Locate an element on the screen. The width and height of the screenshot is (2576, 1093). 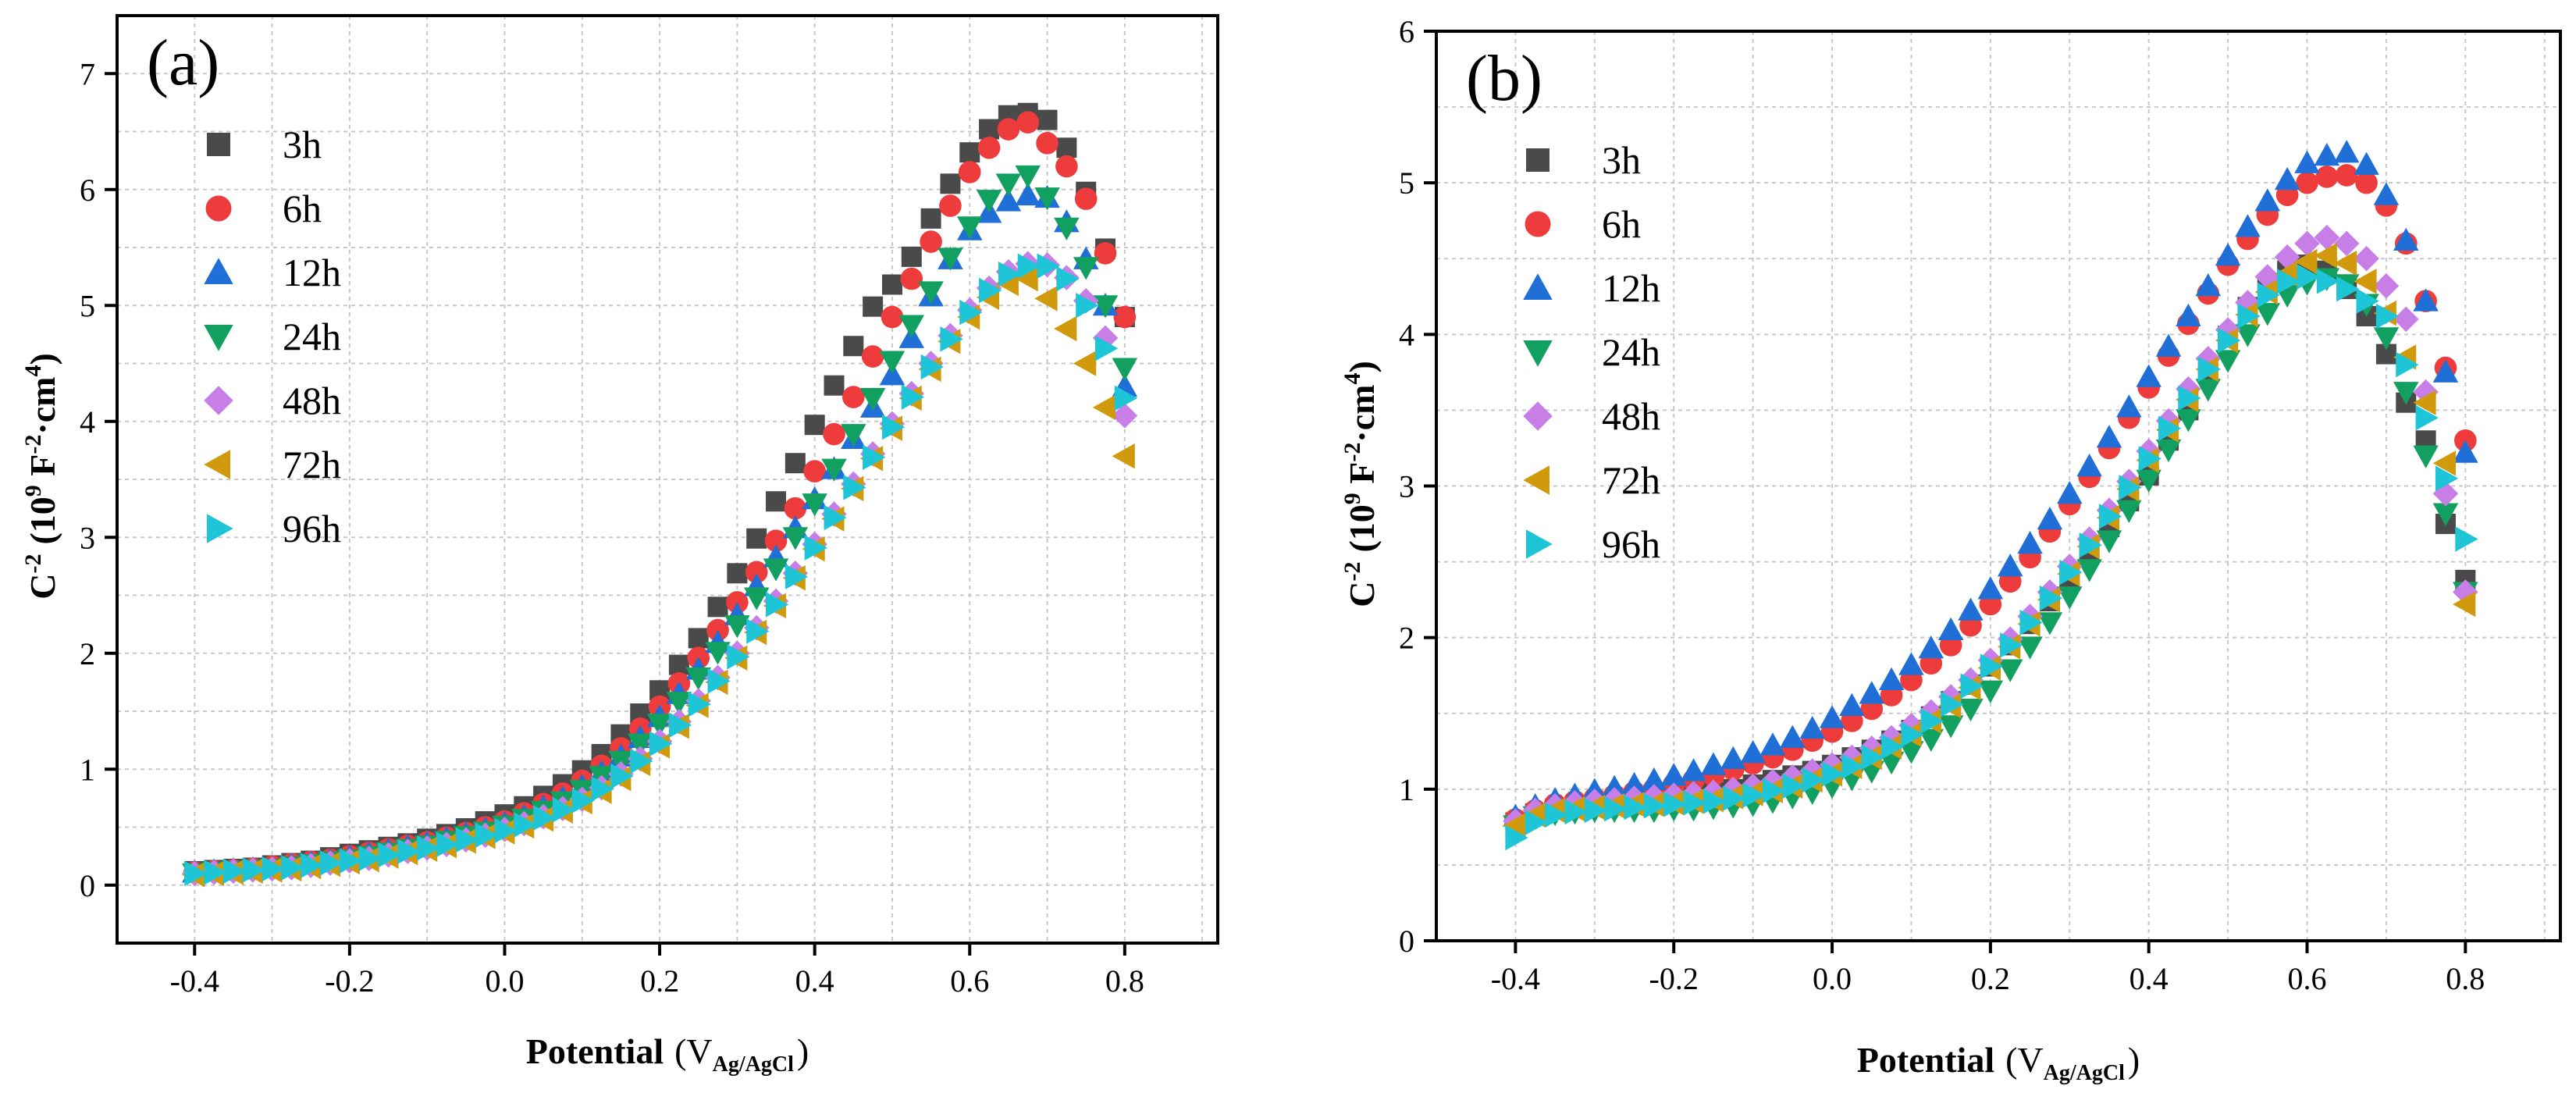
x-tick-label: -0.4 is located at coordinates (194, 981).